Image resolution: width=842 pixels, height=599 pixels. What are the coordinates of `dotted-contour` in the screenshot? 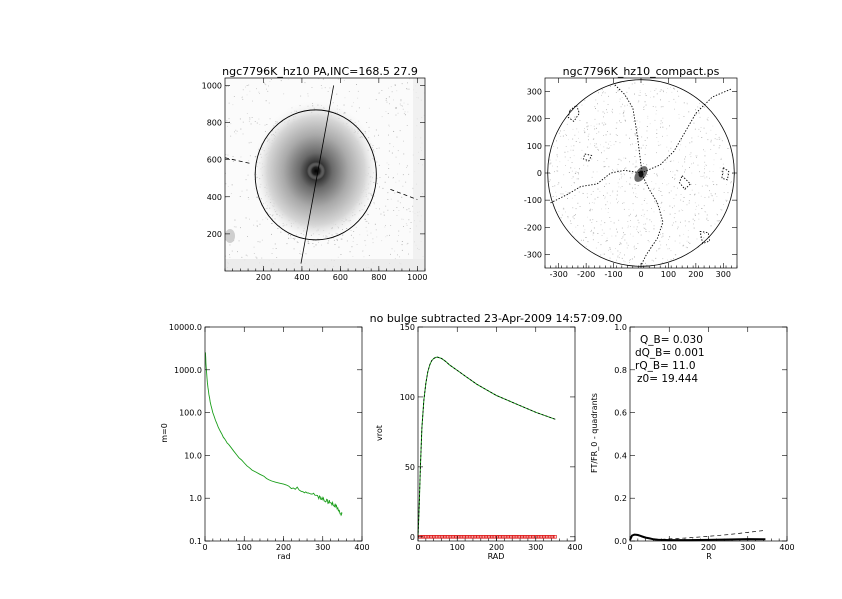 It's located at (725, 174).